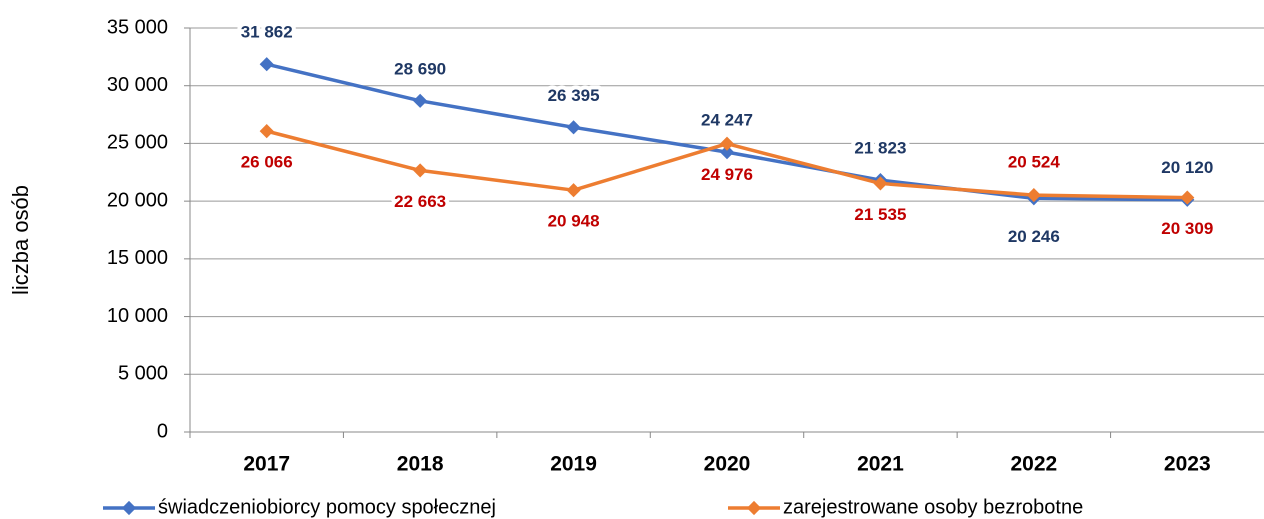  Describe the element at coordinates (20, 240) in the screenshot. I see `y-axis-label: liczba osób` at that location.